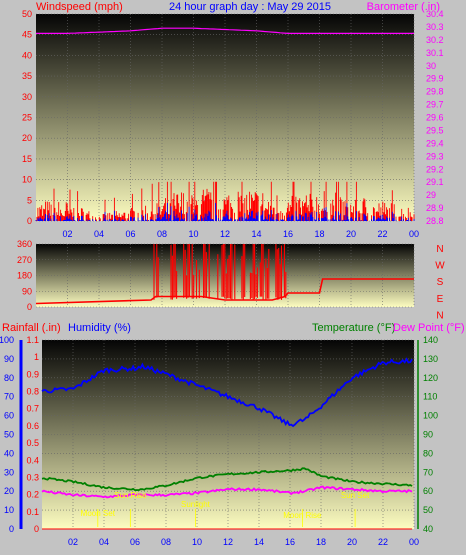 The image size is (466, 555). Describe the element at coordinates (227, 479) in the screenshot. I see `temperature-series` at that location.